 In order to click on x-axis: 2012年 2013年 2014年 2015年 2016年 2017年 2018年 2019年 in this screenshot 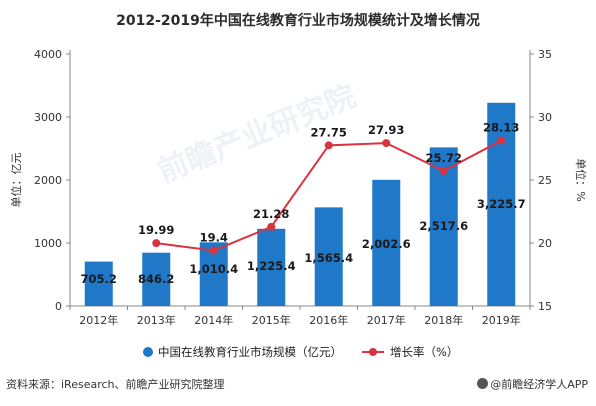, I will do `click(300, 316)`.